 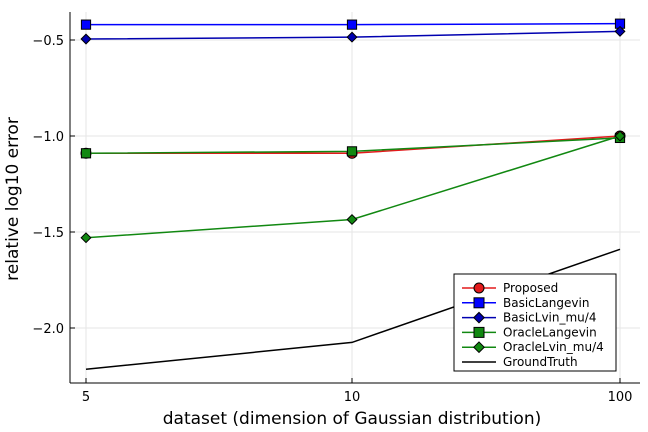 What do you see at coordinates (549, 318) in the screenshot?
I see `legend-label: BasicLvin_mu/4` at bounding box center [549, 318].